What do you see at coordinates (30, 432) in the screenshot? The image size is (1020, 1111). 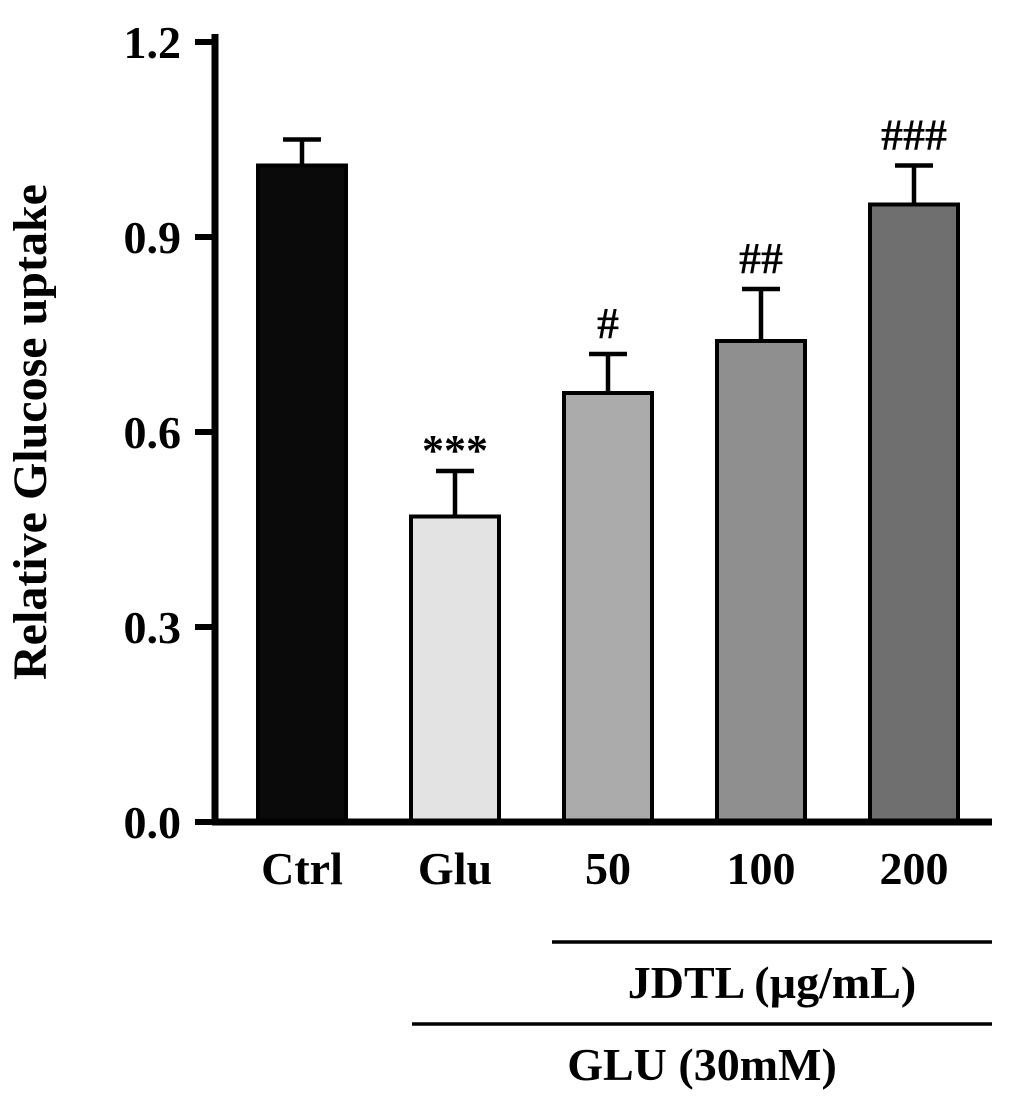 I see `y-axis-label: Relative Glucose uptake` at bounding box center [30, 432].